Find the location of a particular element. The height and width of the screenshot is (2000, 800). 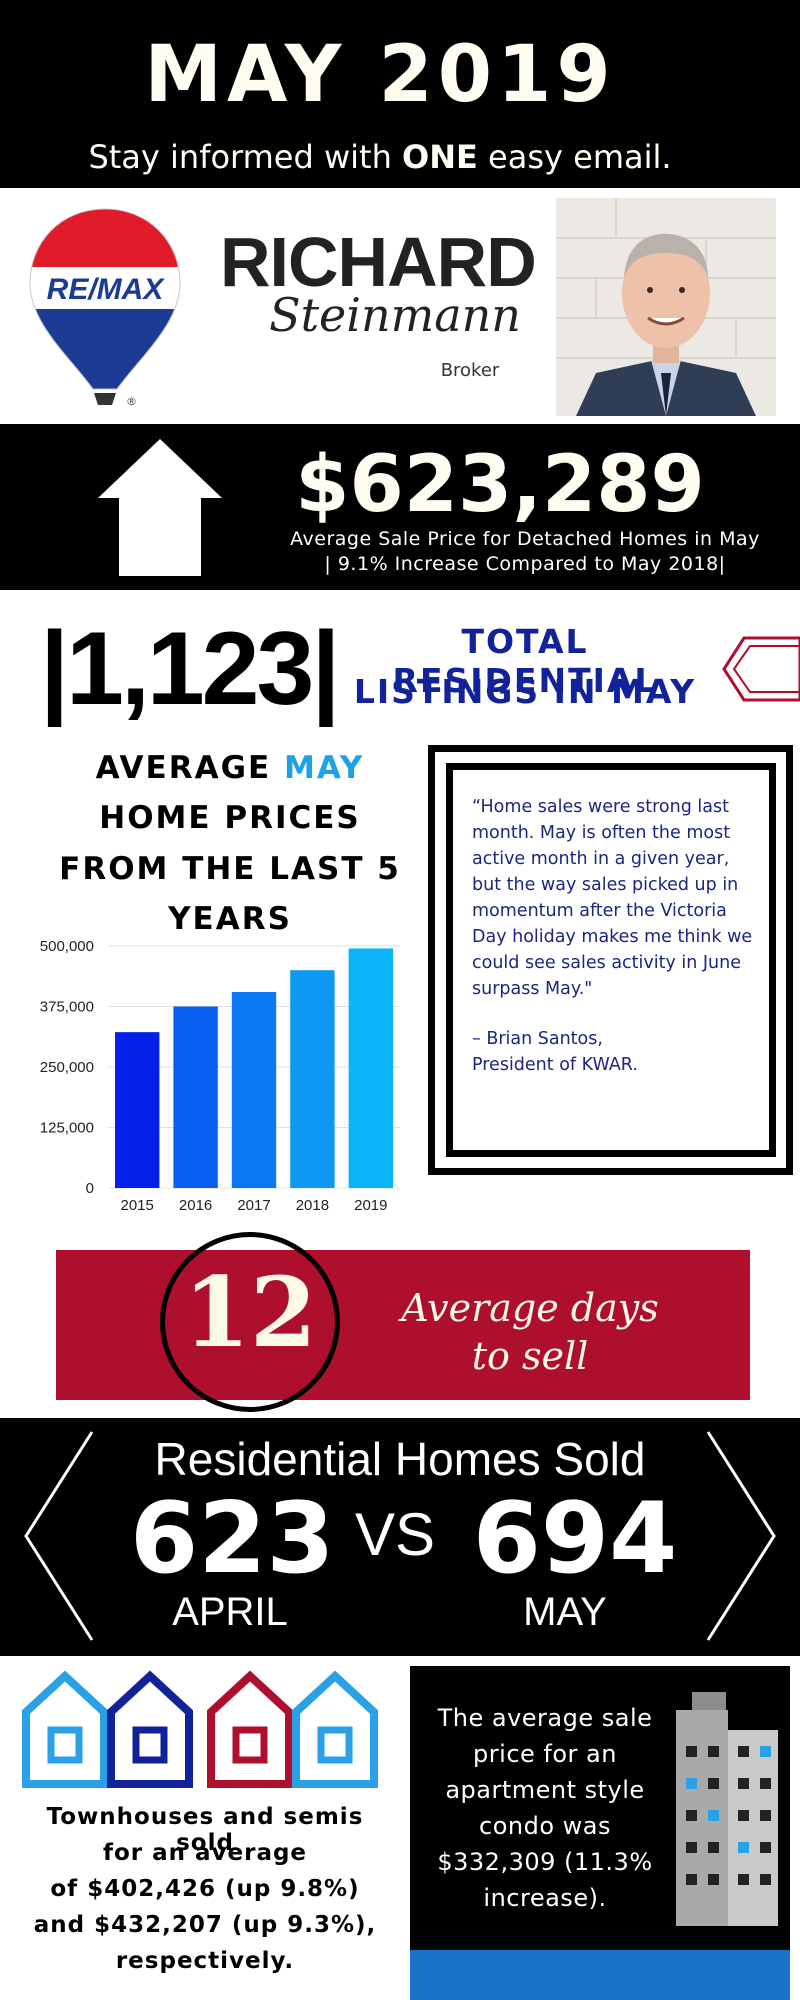

chevron-left-icon is located at coordinates (59, 1536).